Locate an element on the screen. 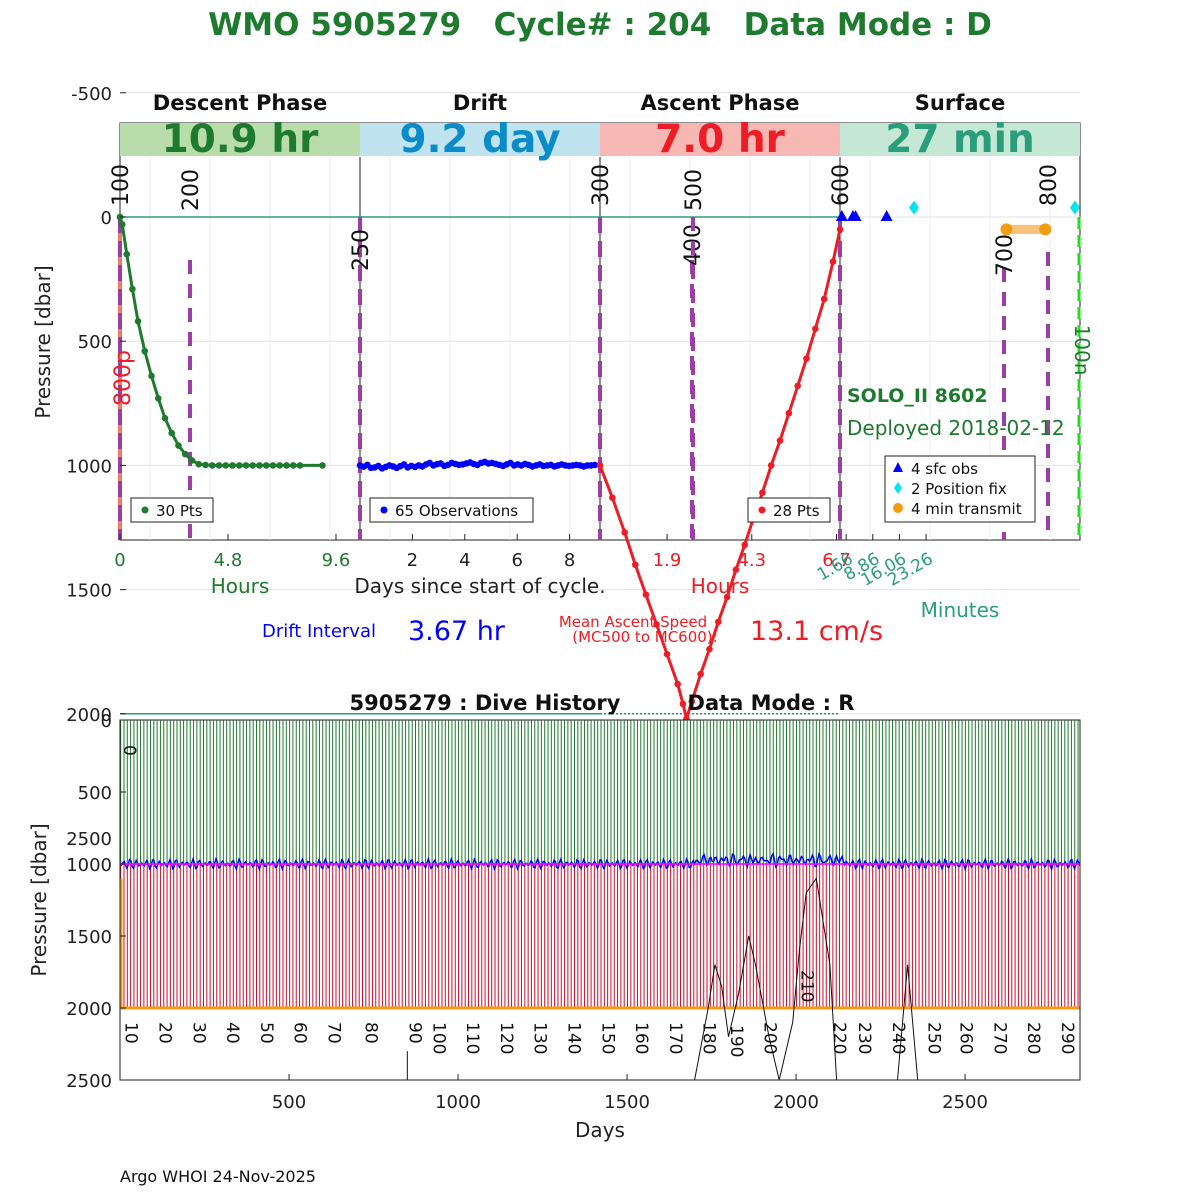  cycle-number-label: 210 is located at coordinates (807, 986).